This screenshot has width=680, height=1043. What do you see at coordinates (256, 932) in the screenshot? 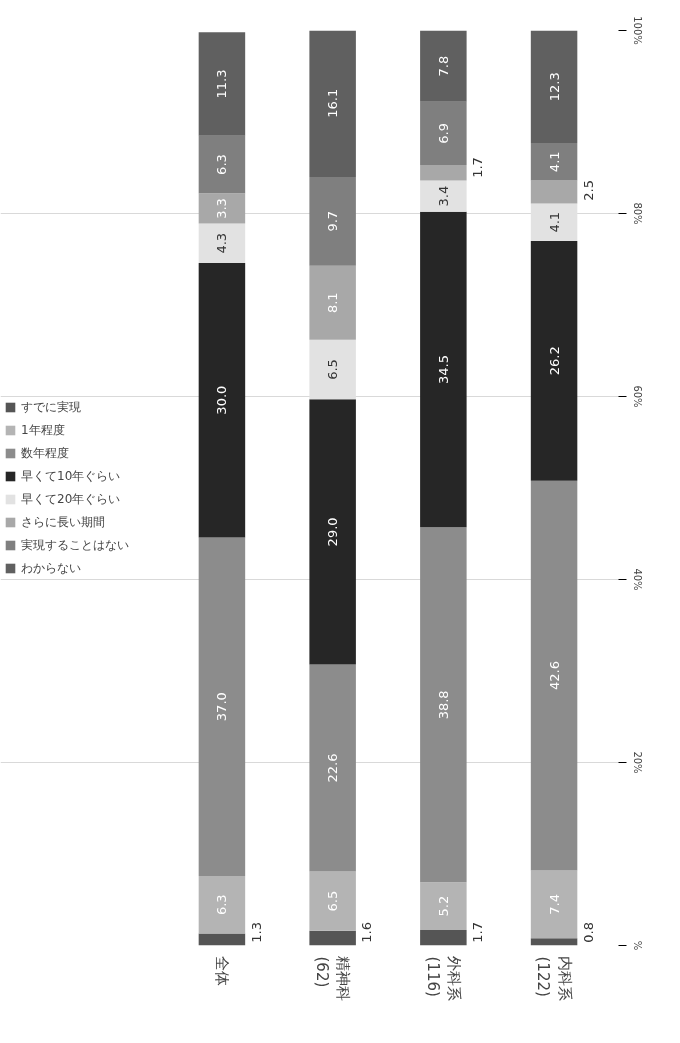
I see `data-label: 1.3` at bounding box center [256, 932].